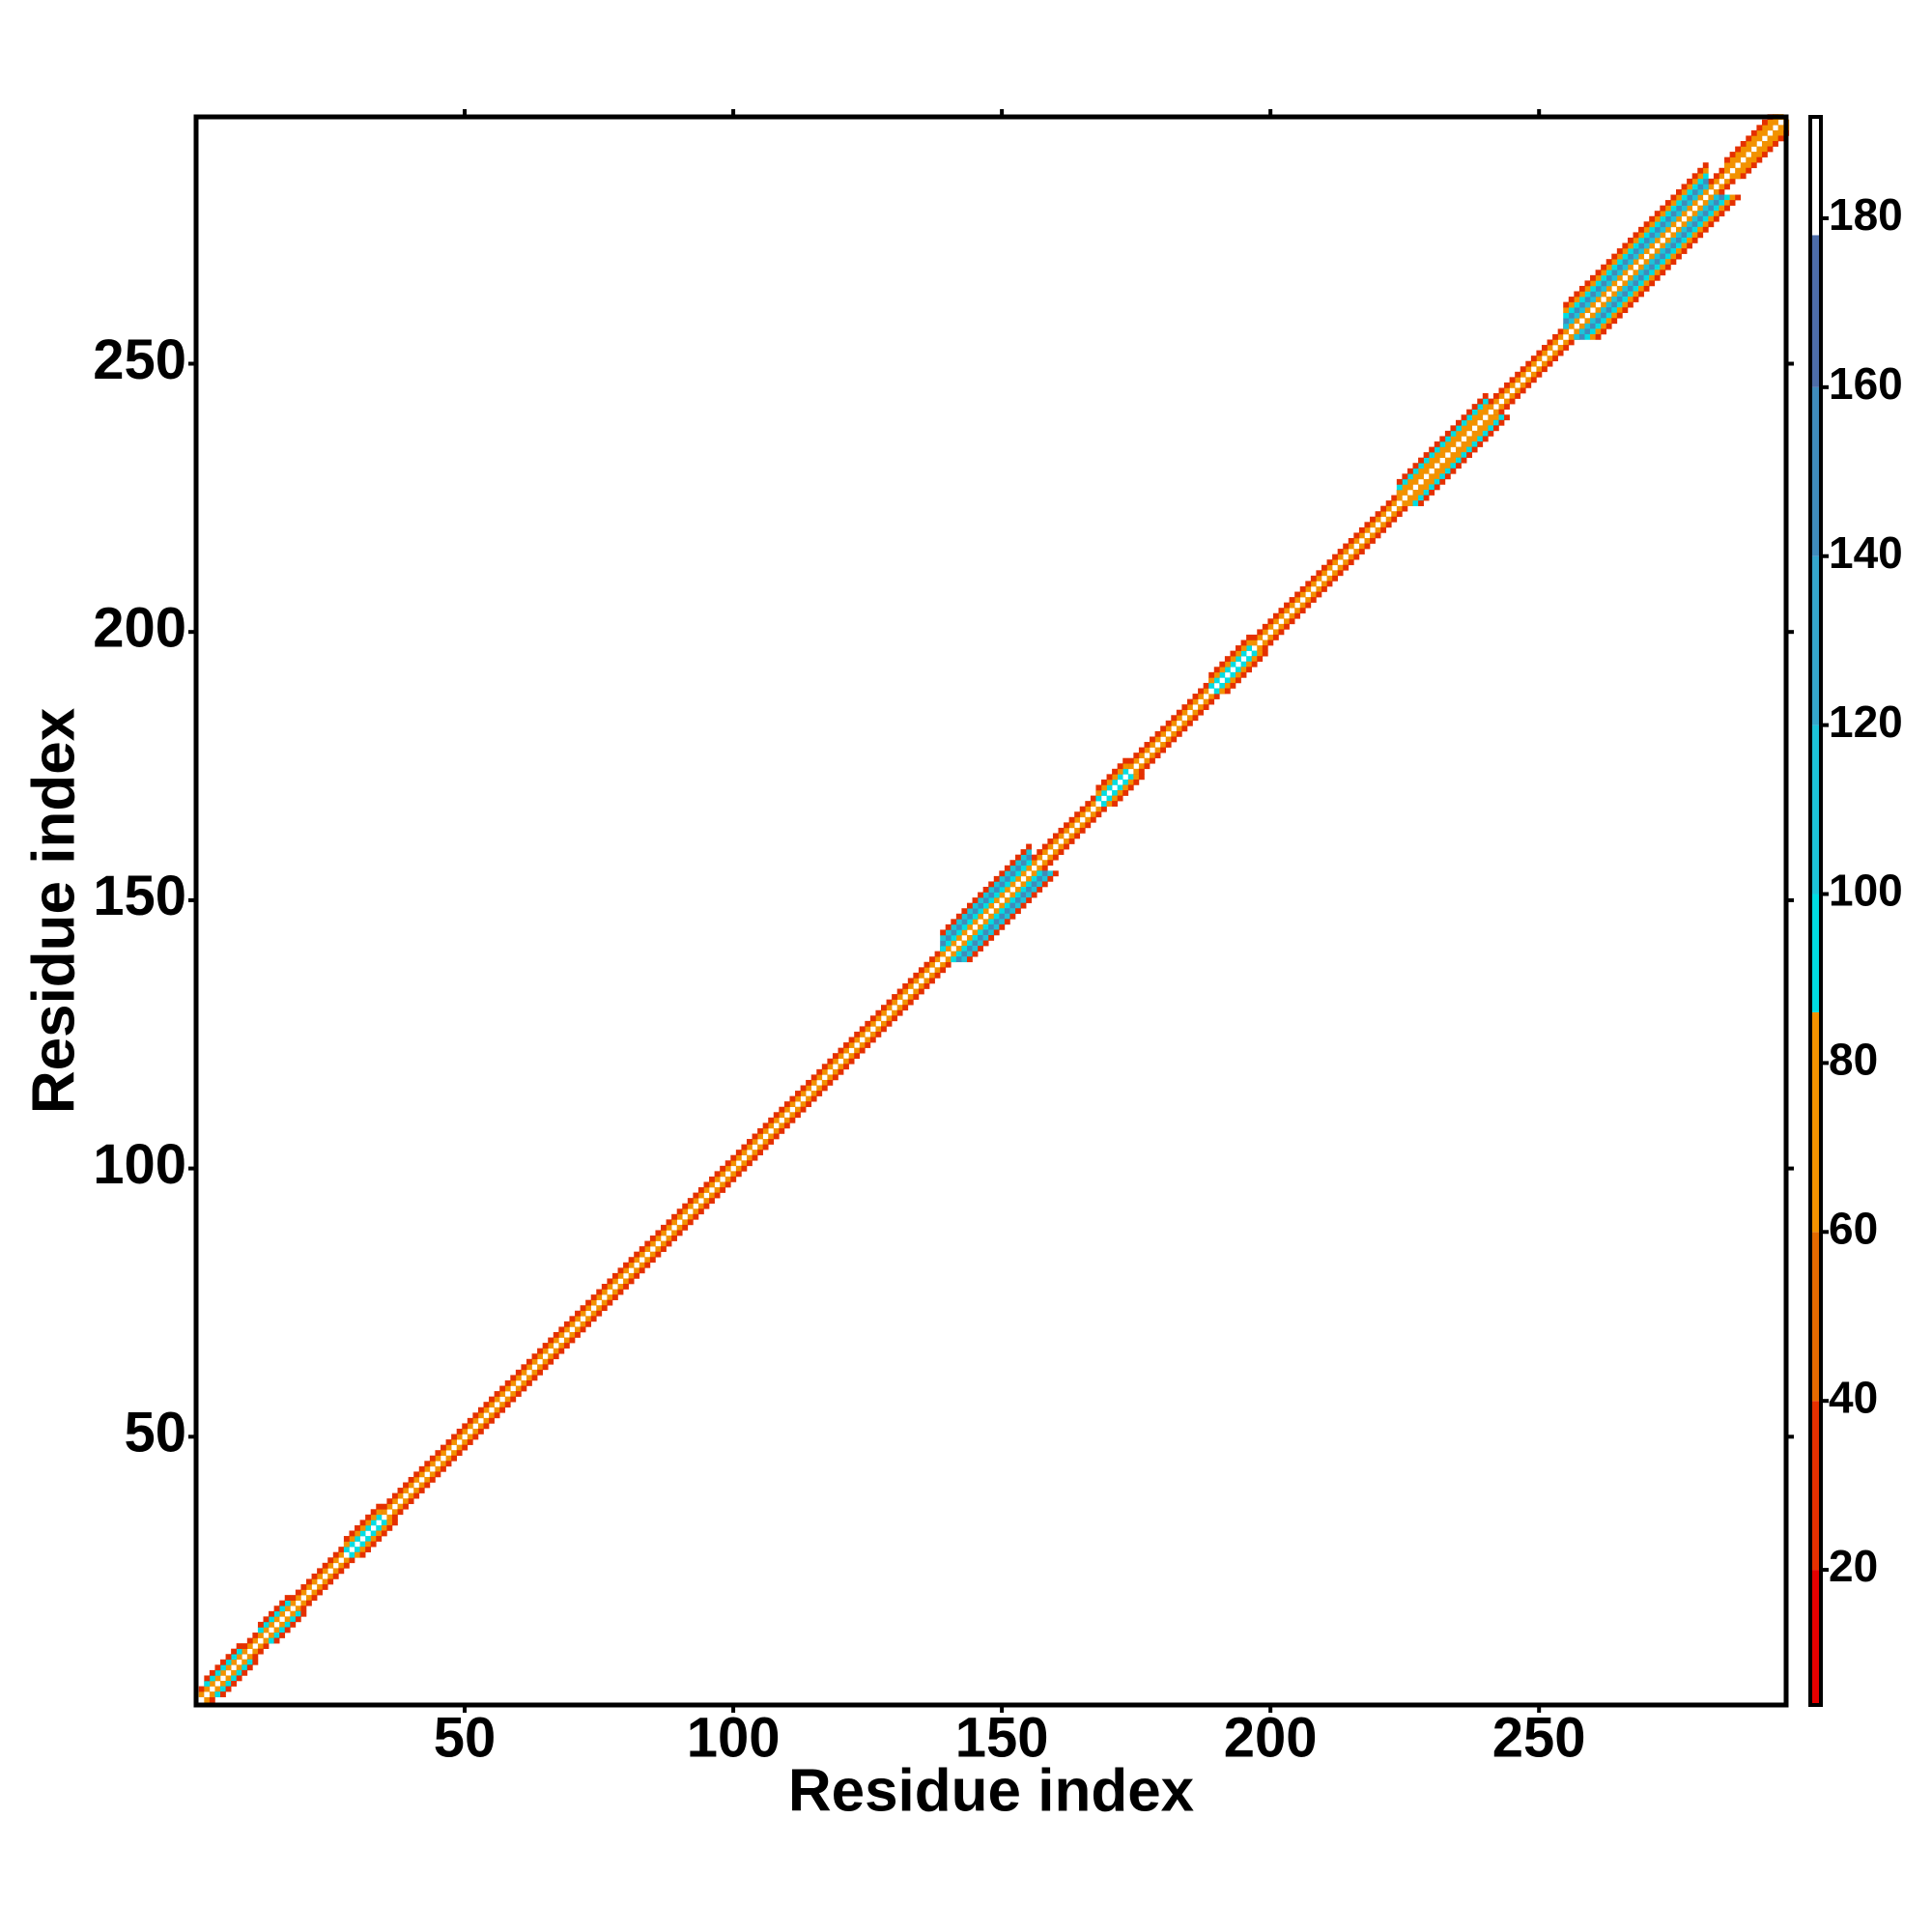 The width and height of the screenshot is (1932, 1932). What do you see at coordinates (1853, 1228) in the screenshot?
I see `colorbar-tick-label: 60` at bounding box center [1853, 1228].